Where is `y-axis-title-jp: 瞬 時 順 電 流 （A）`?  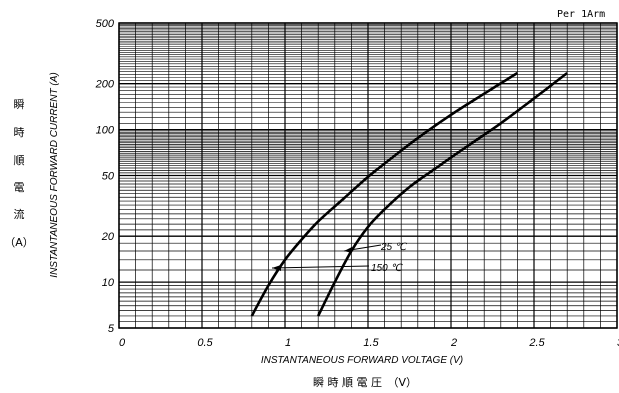 y-axis-title-jp: 瞬 時 順 電 流 （A） is located at coordinates (19, 173).